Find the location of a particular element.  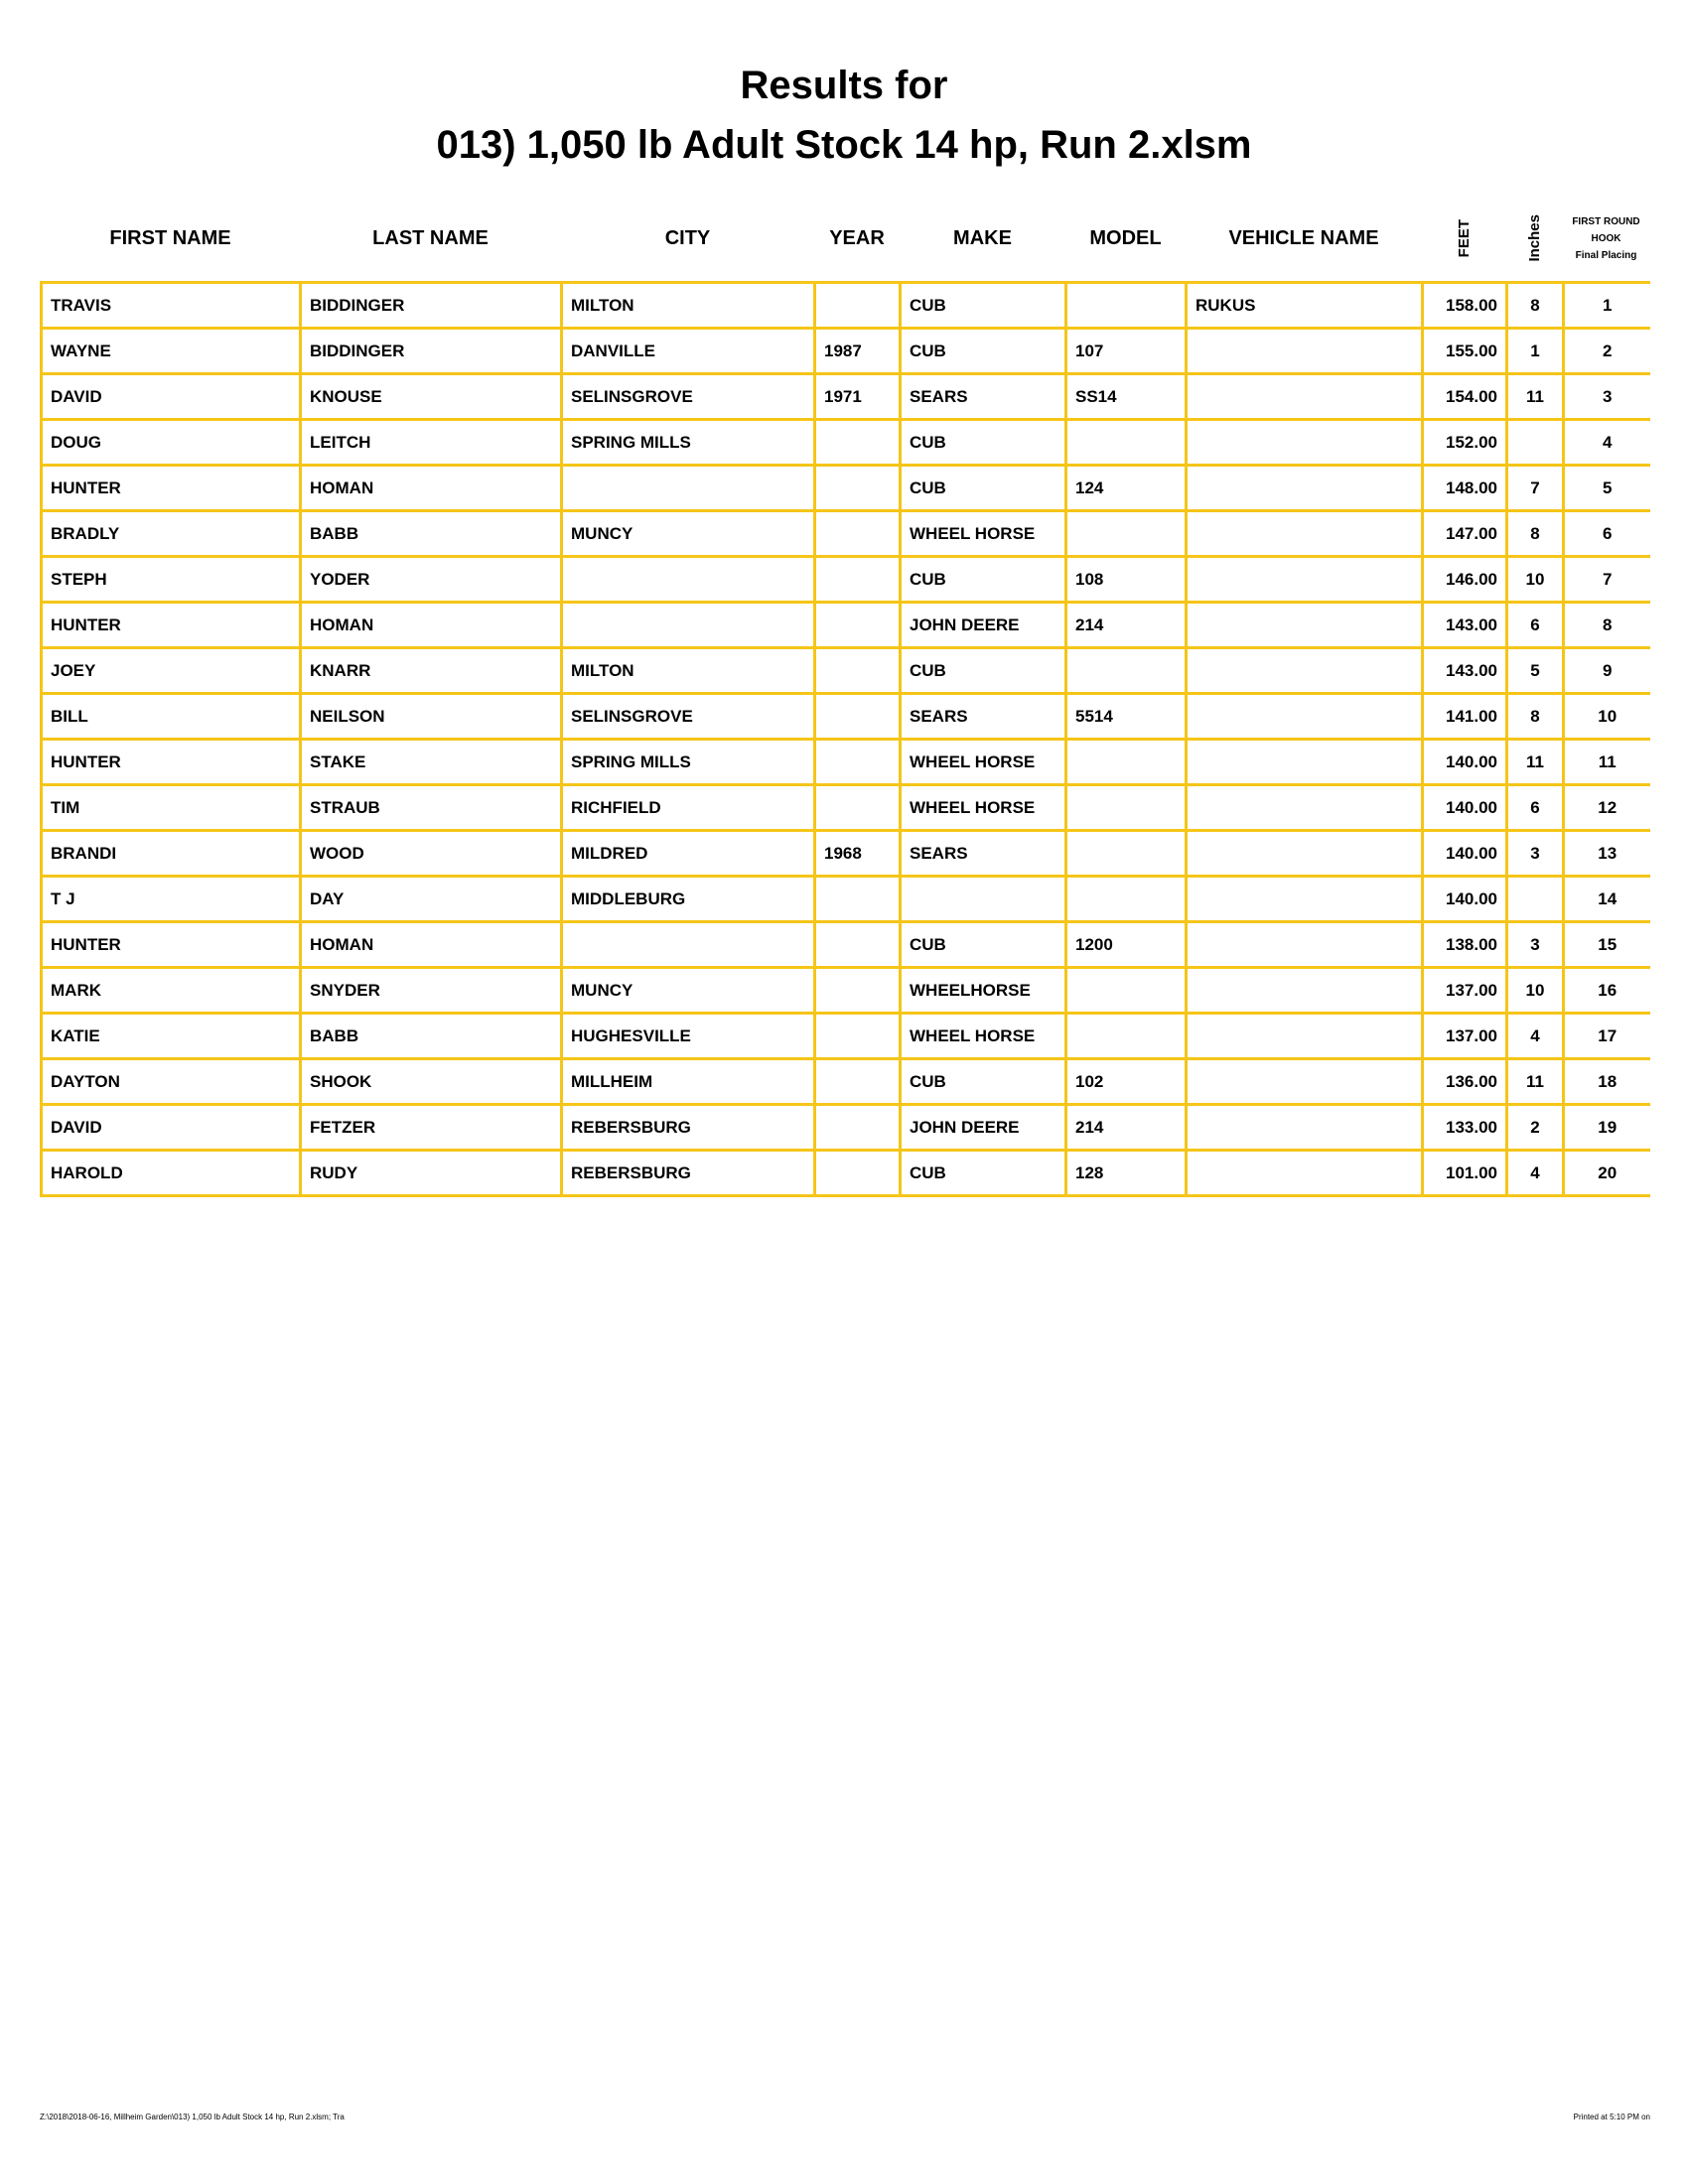

table-row: TRAVIS BIDDINGER MILTON CUB RUKUS 158.00 8 1 is located at coordinates (845, 305).